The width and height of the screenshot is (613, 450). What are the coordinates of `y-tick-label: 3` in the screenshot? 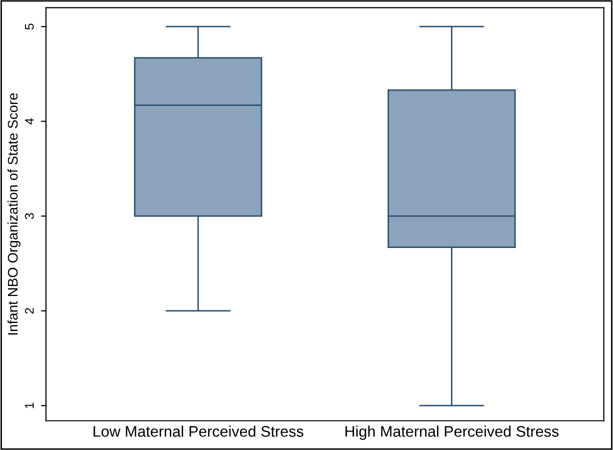 It's located at (29, 216).